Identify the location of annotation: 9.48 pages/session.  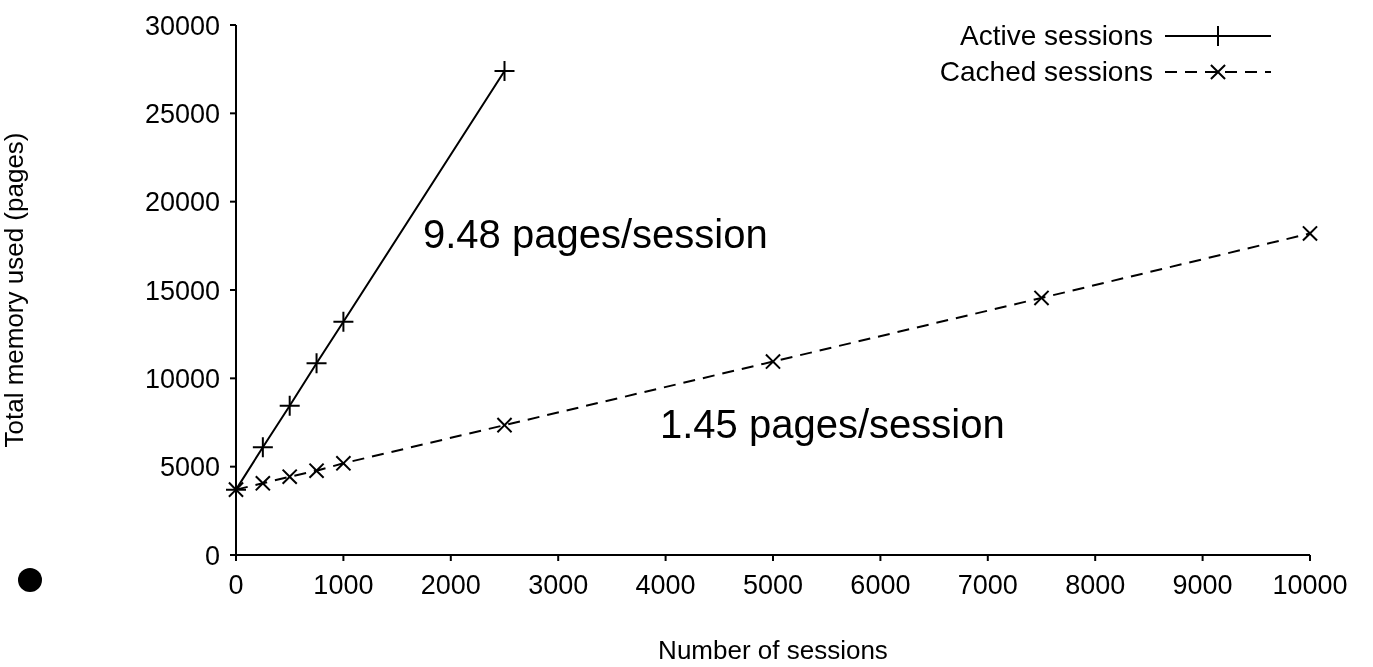
(595, 234).